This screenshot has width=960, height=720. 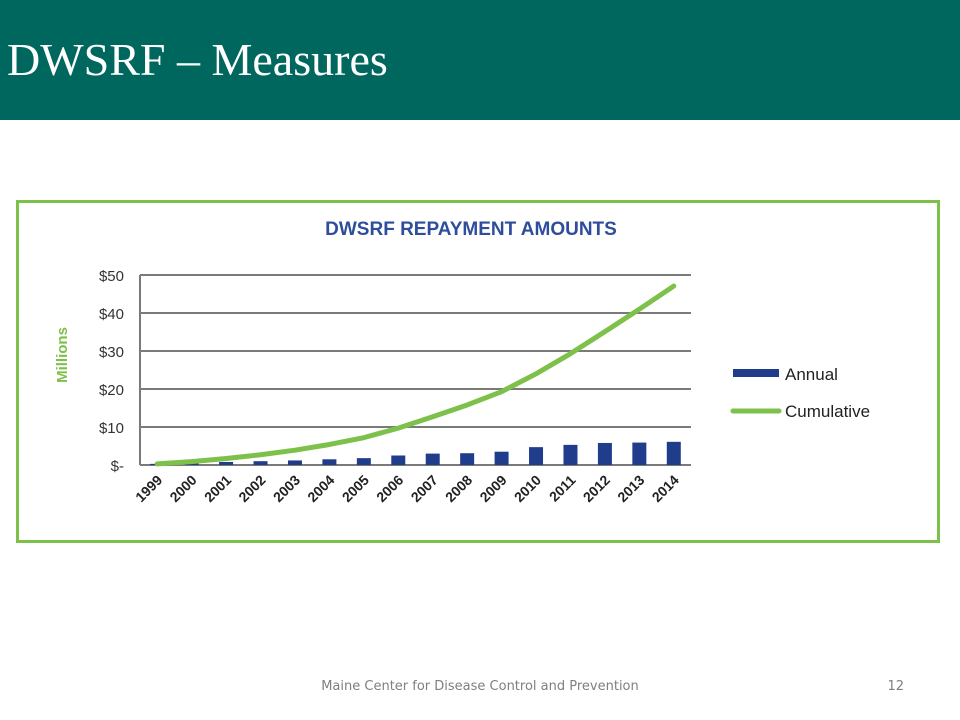 I want to click on slide-title: DWSRF – Measures, so click(x=197, y=59).